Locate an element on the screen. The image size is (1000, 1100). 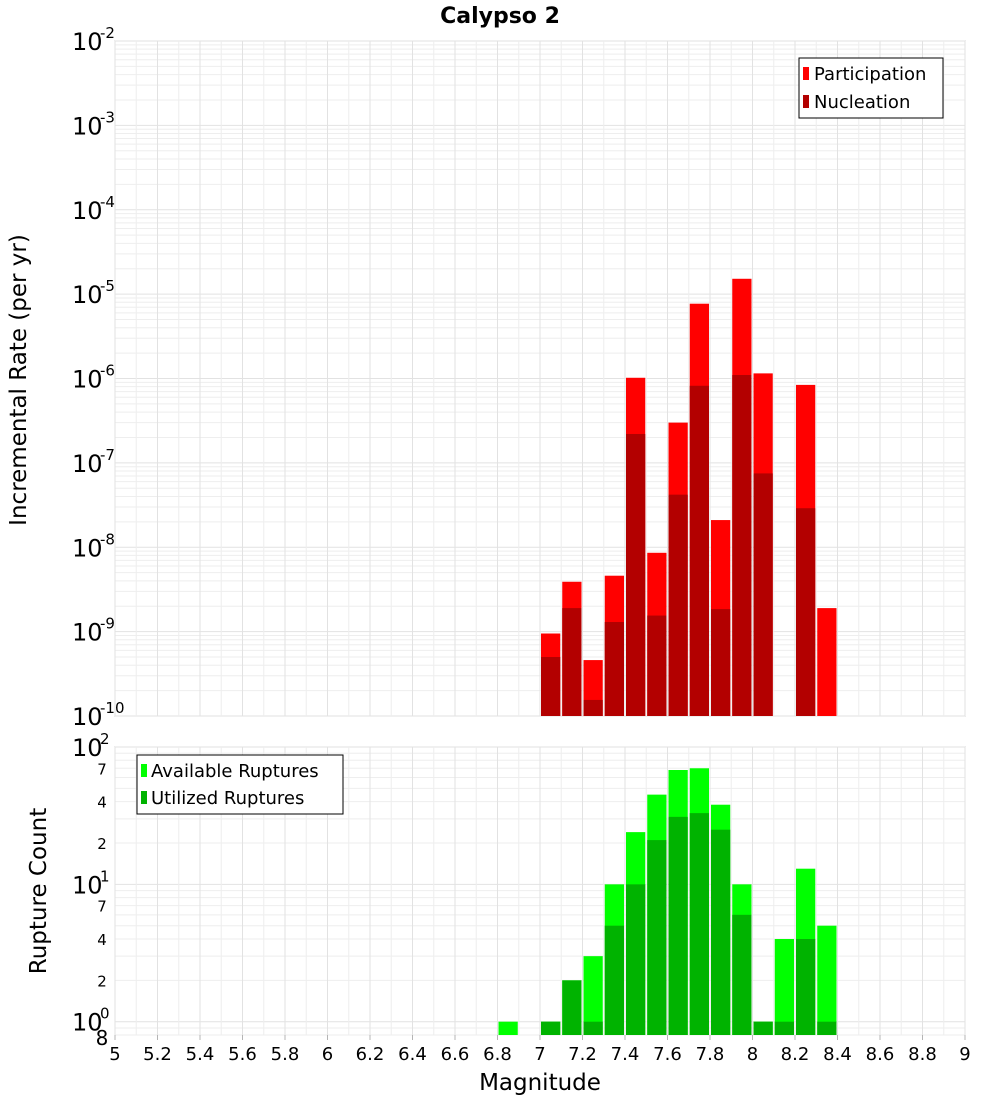
x-tick-label: 6.4 is located at coordinates (412, 1054).